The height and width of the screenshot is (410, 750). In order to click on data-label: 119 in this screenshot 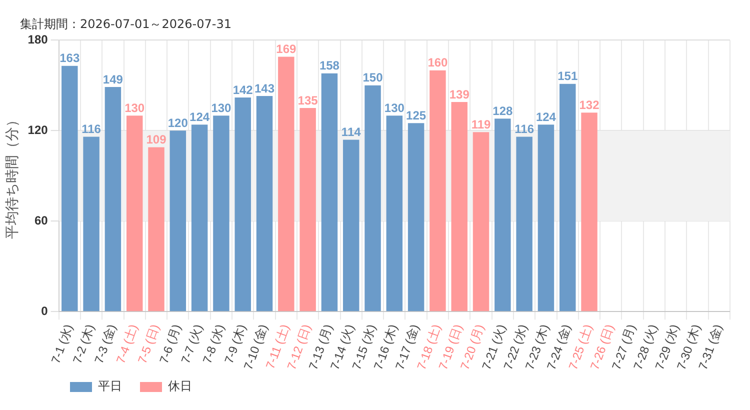, I will do `click(481, 124)`.